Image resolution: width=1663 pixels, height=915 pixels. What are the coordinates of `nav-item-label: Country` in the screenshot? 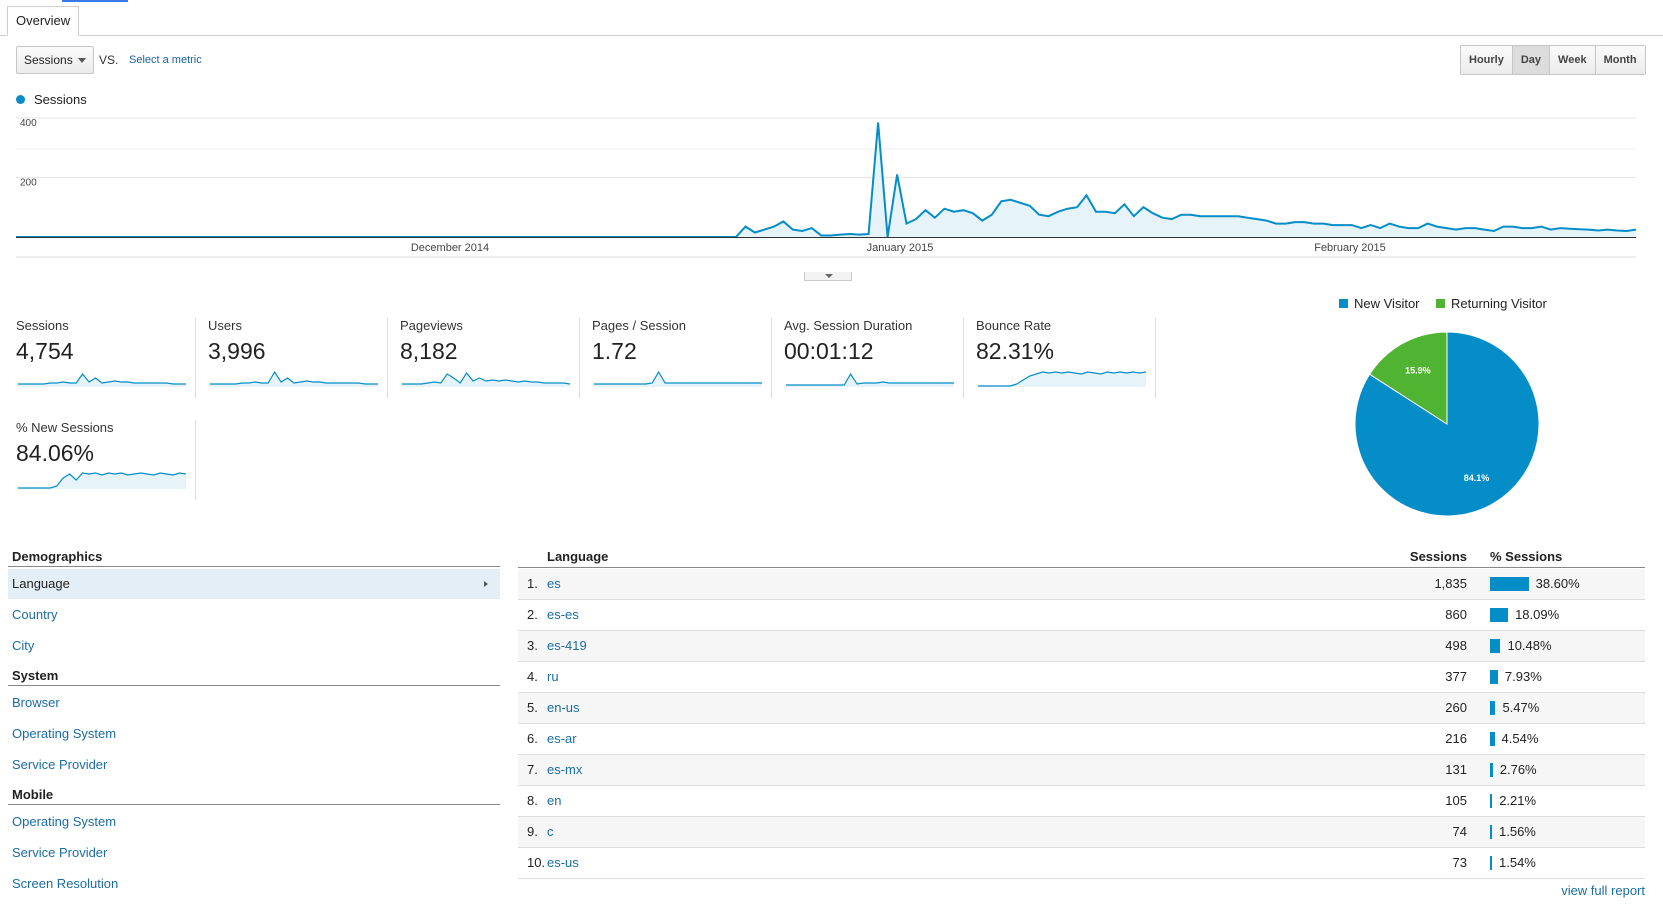 It's located at (35, 614).